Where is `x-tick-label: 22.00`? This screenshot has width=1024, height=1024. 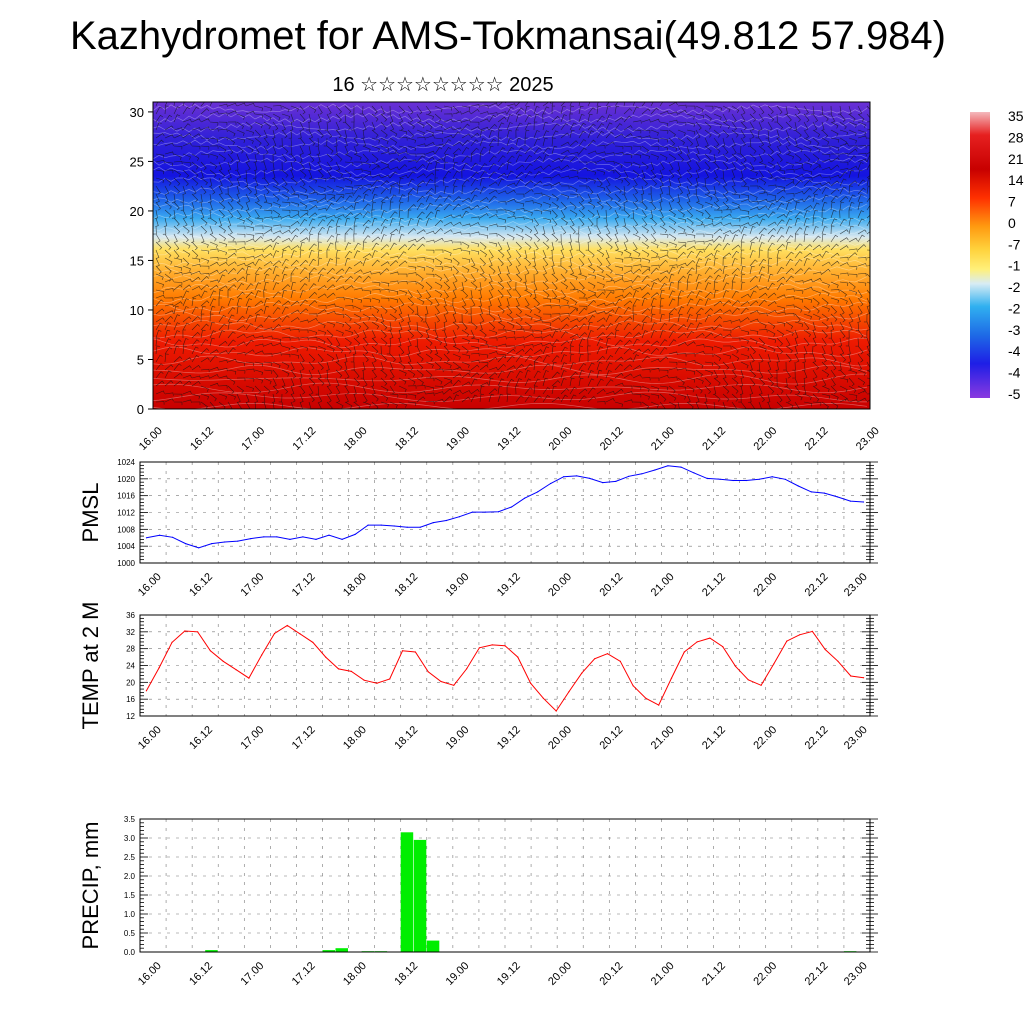
x-tick-label: 22.00 is located at coordinates (765, 439).